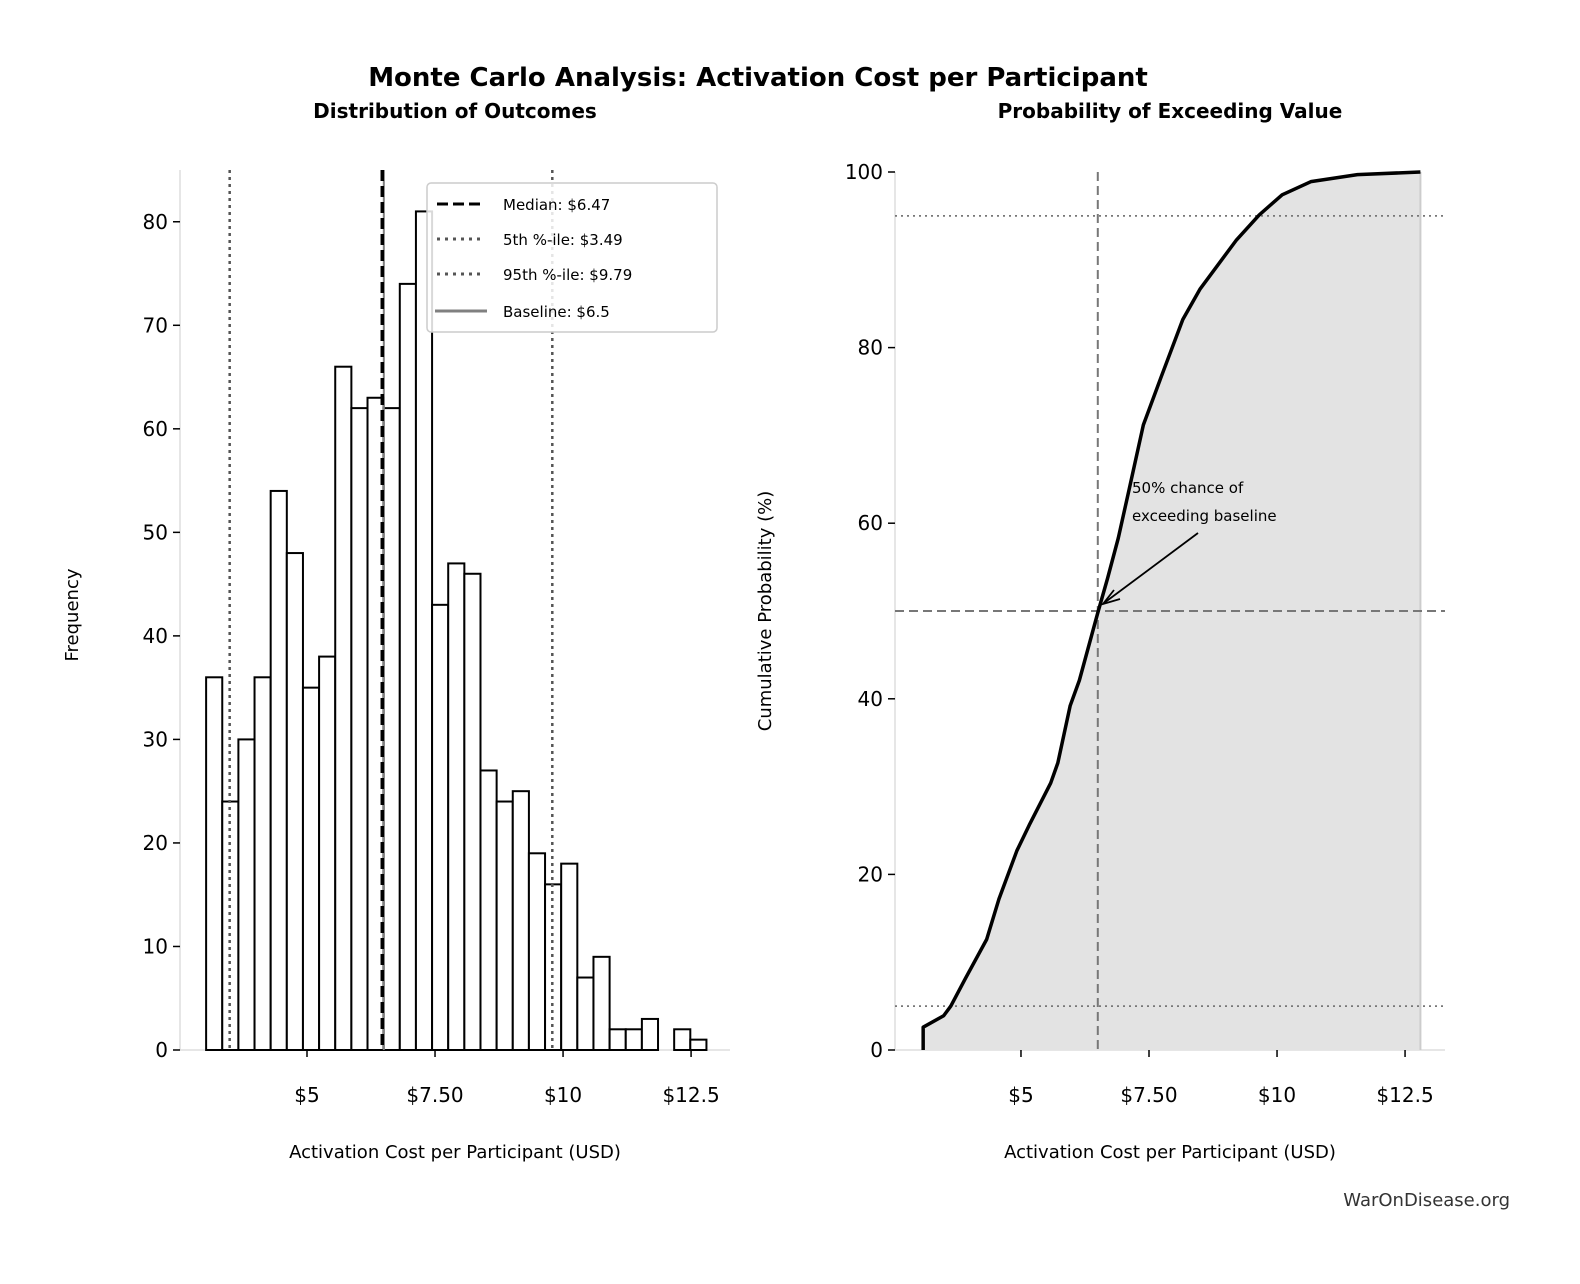  I want to click on legend-box, so click(572, 257).